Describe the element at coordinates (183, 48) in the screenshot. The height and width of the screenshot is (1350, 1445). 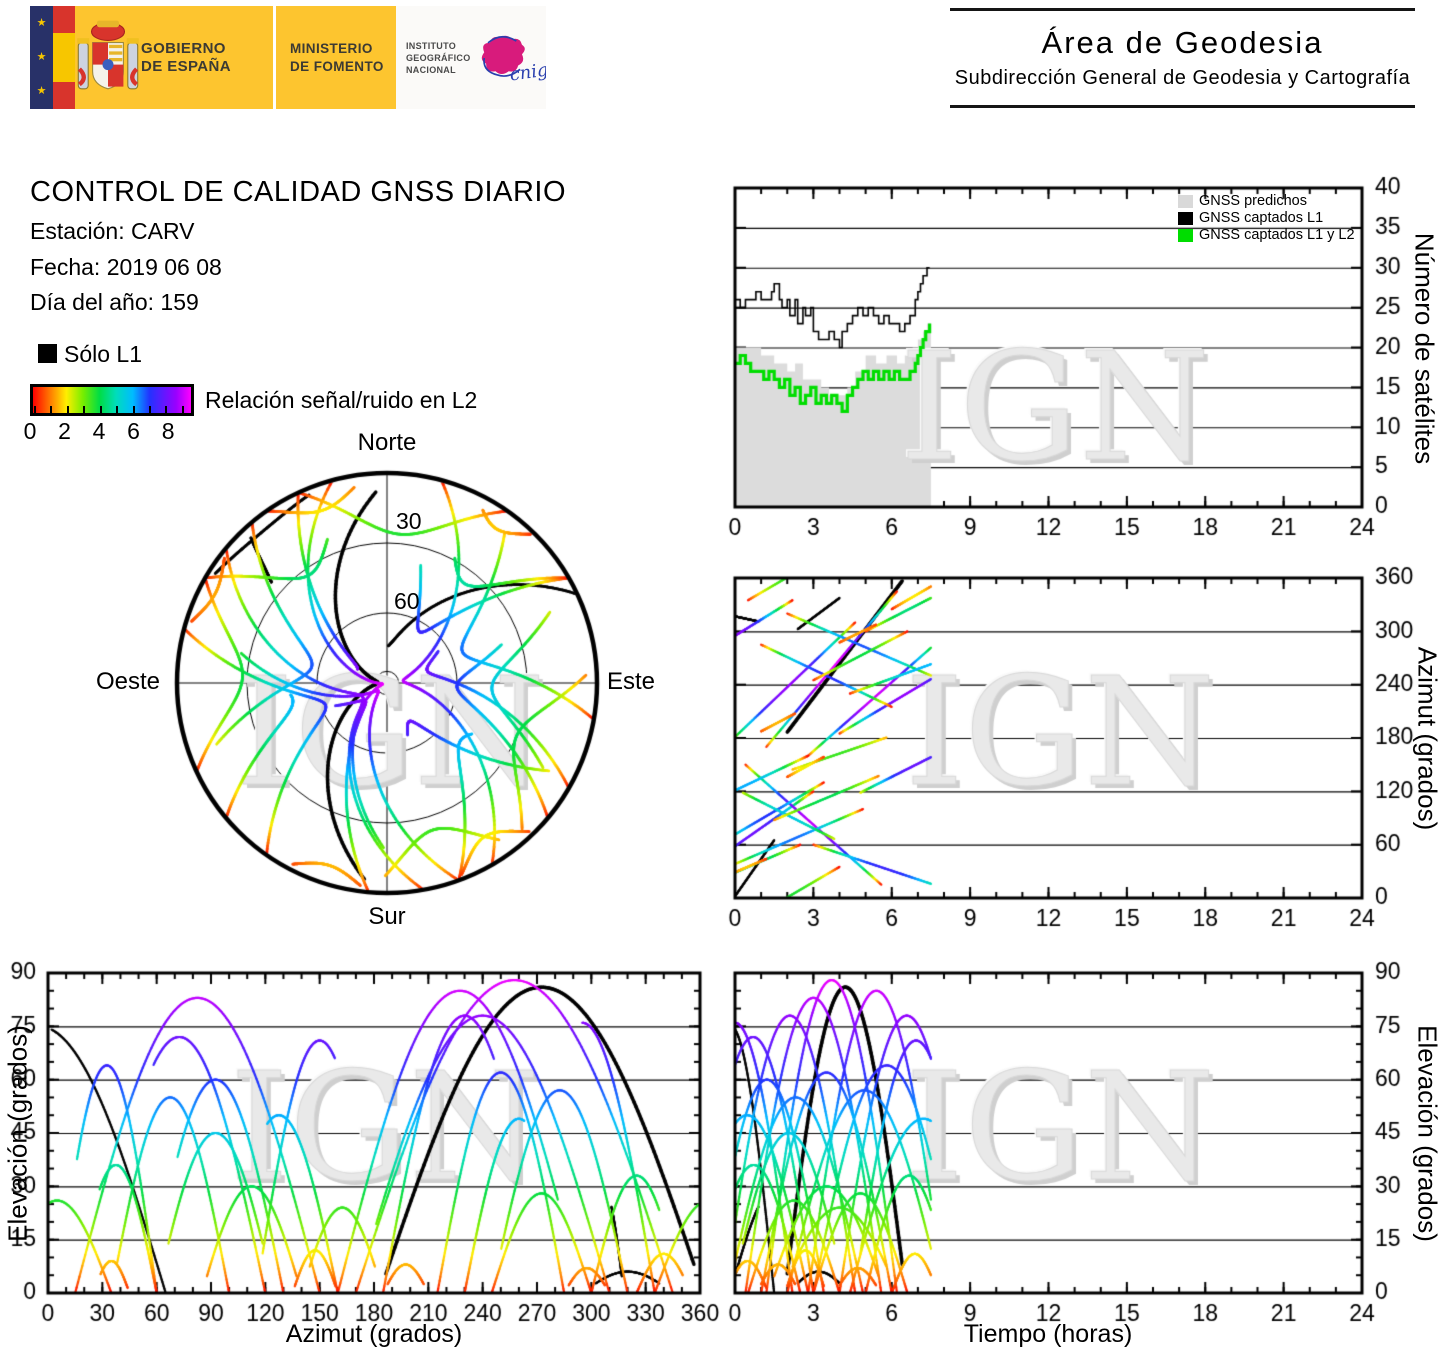
I see `gobierno-line1: GOBIERNO` at that location.